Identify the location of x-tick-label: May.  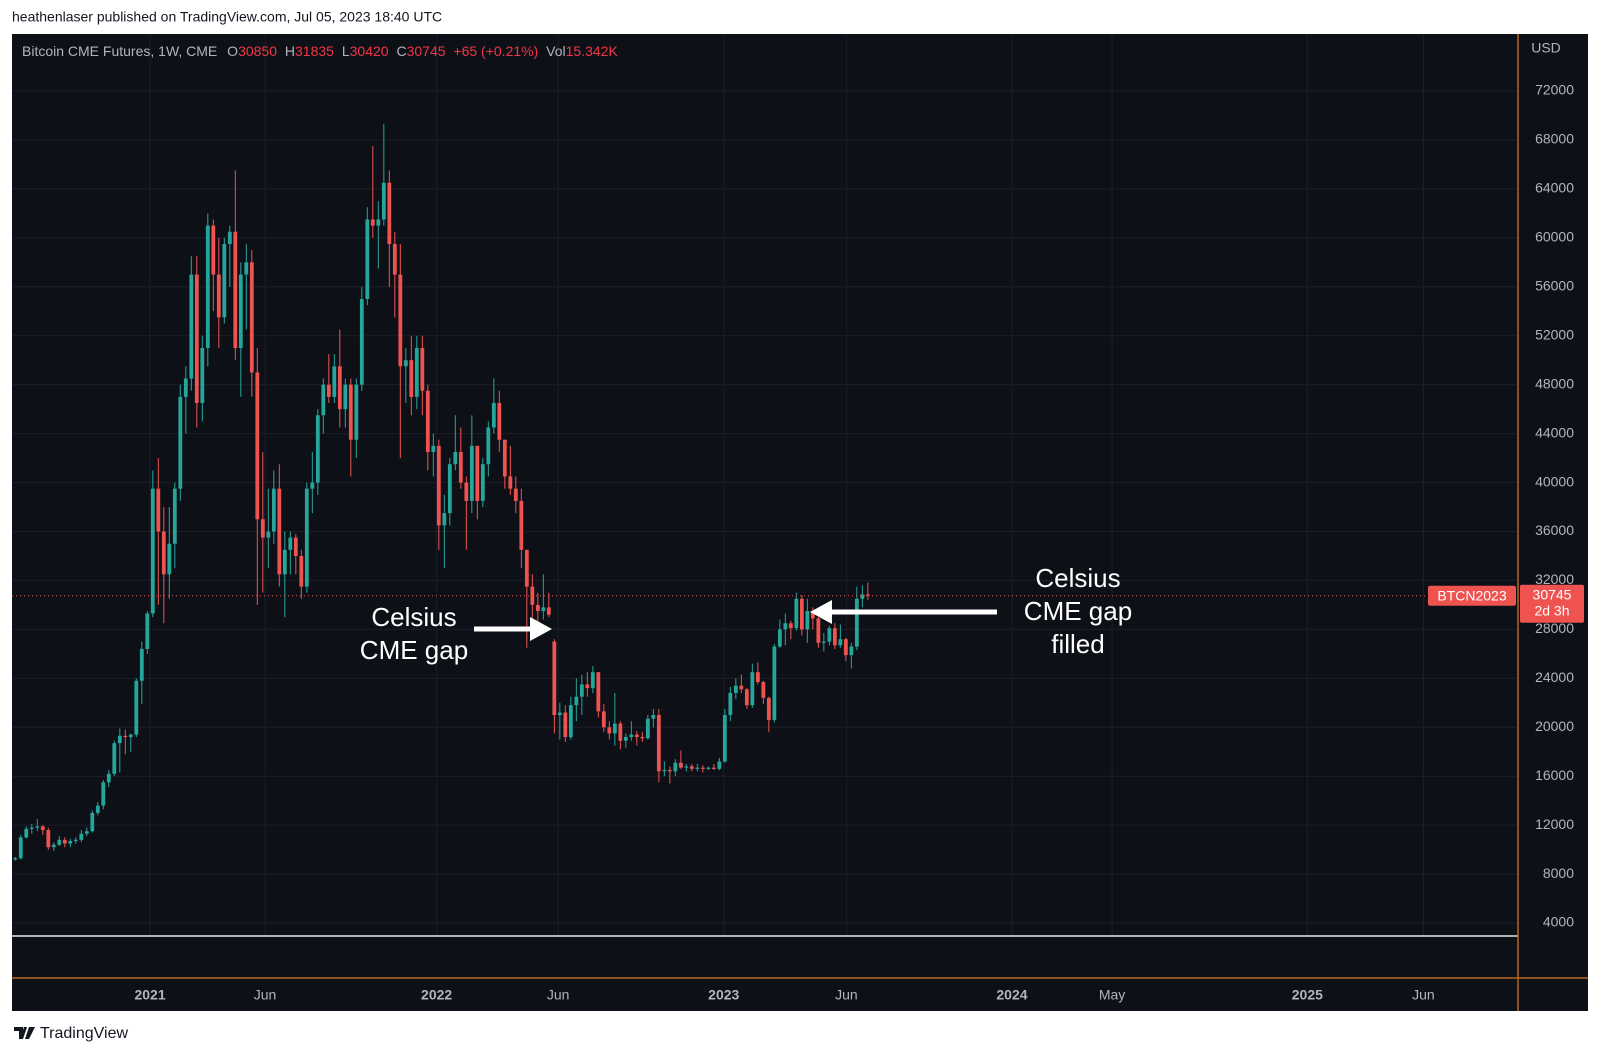
(1112, 995).